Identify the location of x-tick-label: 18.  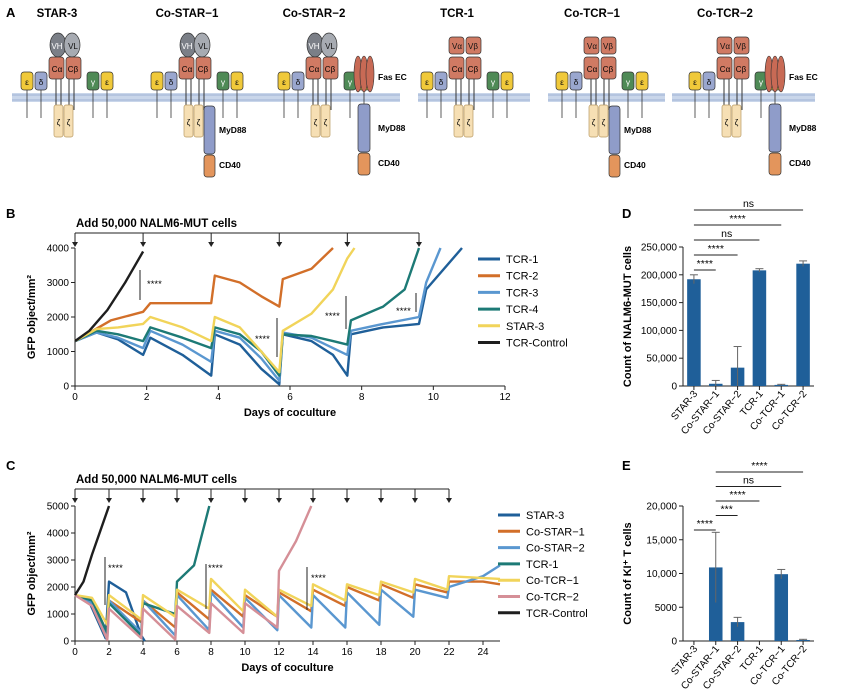
(381, 652).